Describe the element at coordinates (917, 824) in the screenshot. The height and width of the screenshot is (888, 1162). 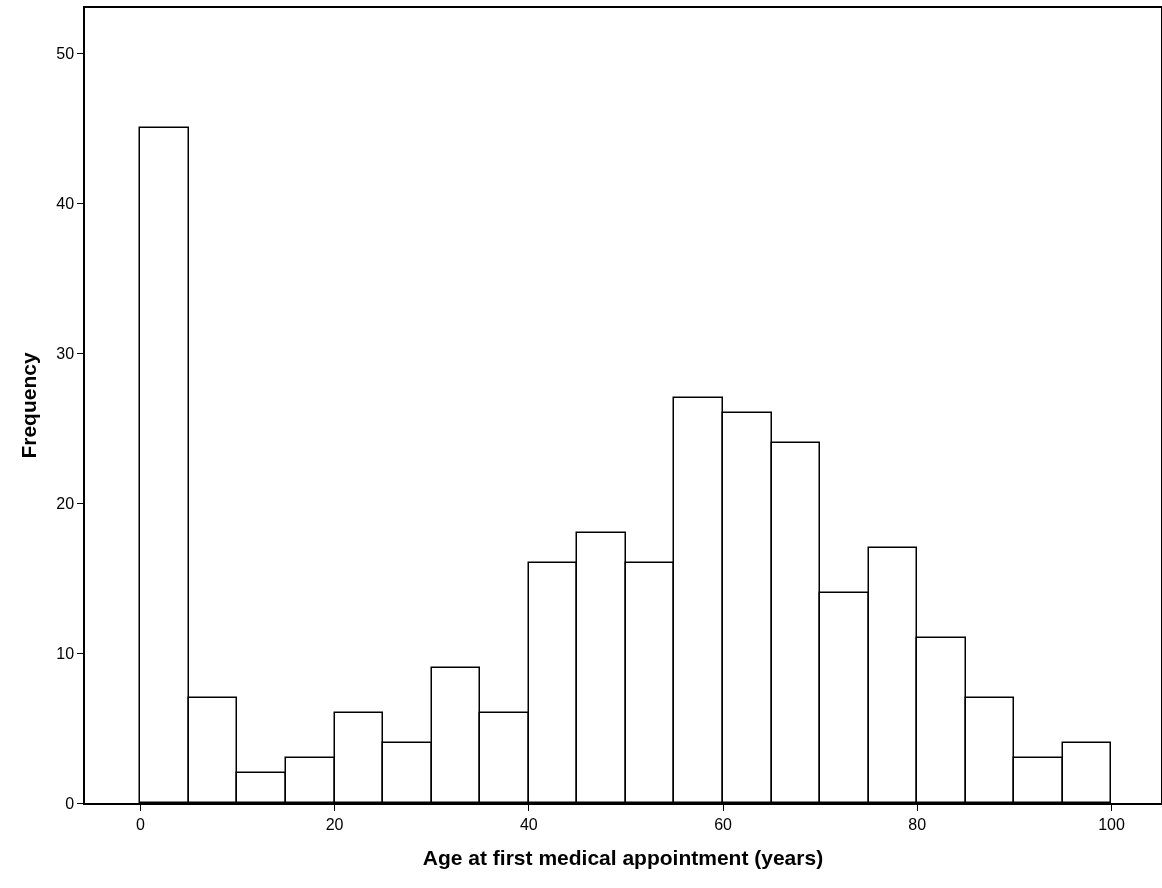
I see `x-tick-label: 80` at that location.